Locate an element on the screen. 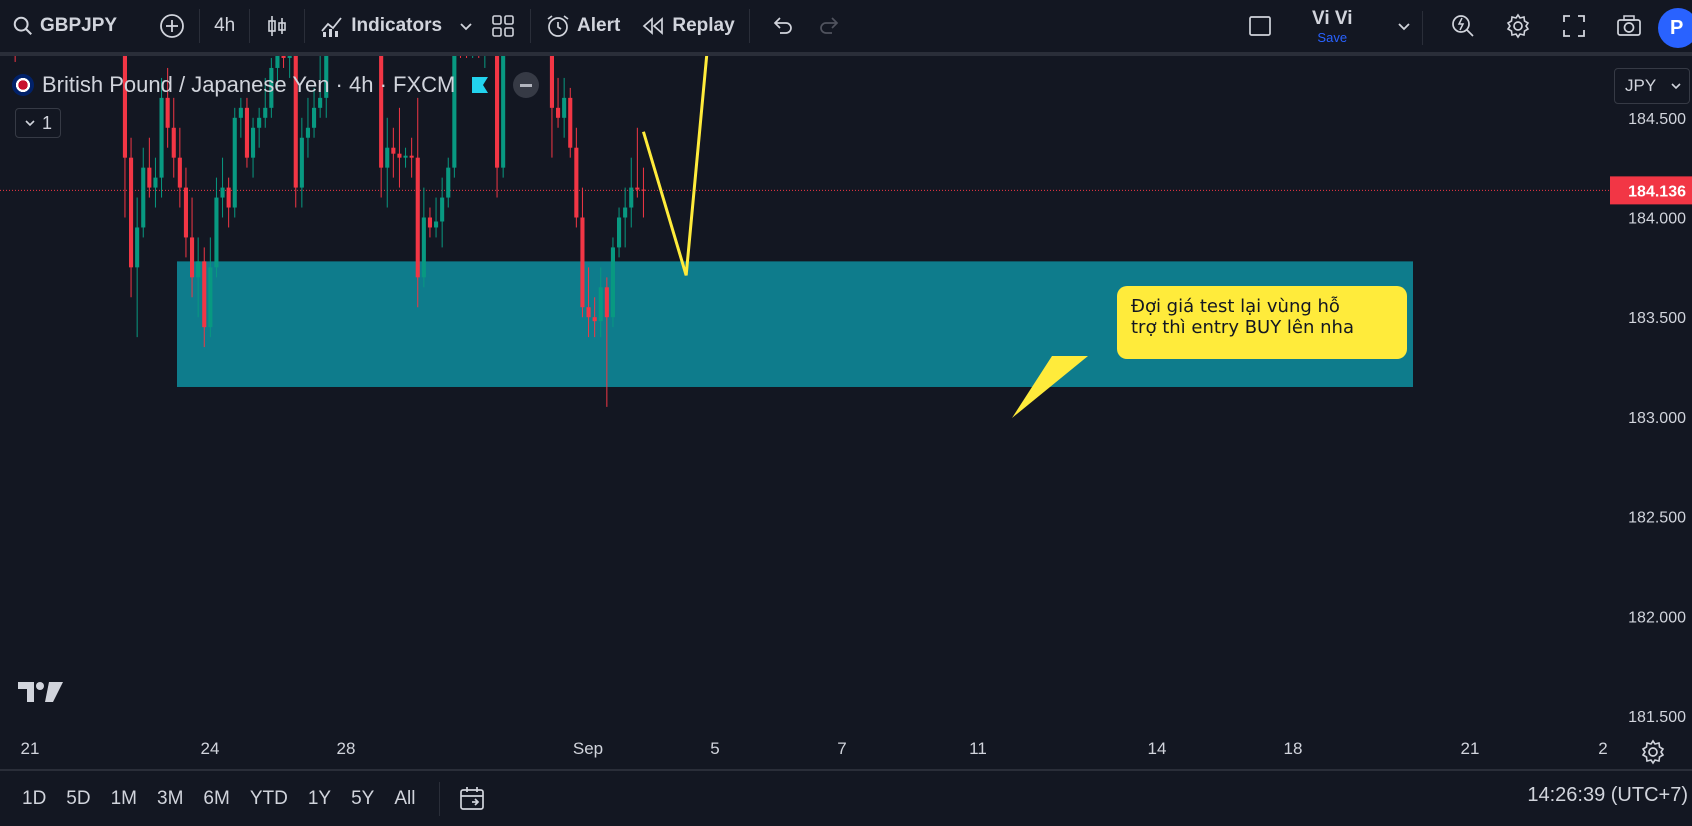 This screenshot has width=1692, height=826. indicators-icon is located at coordinates (332, 26).